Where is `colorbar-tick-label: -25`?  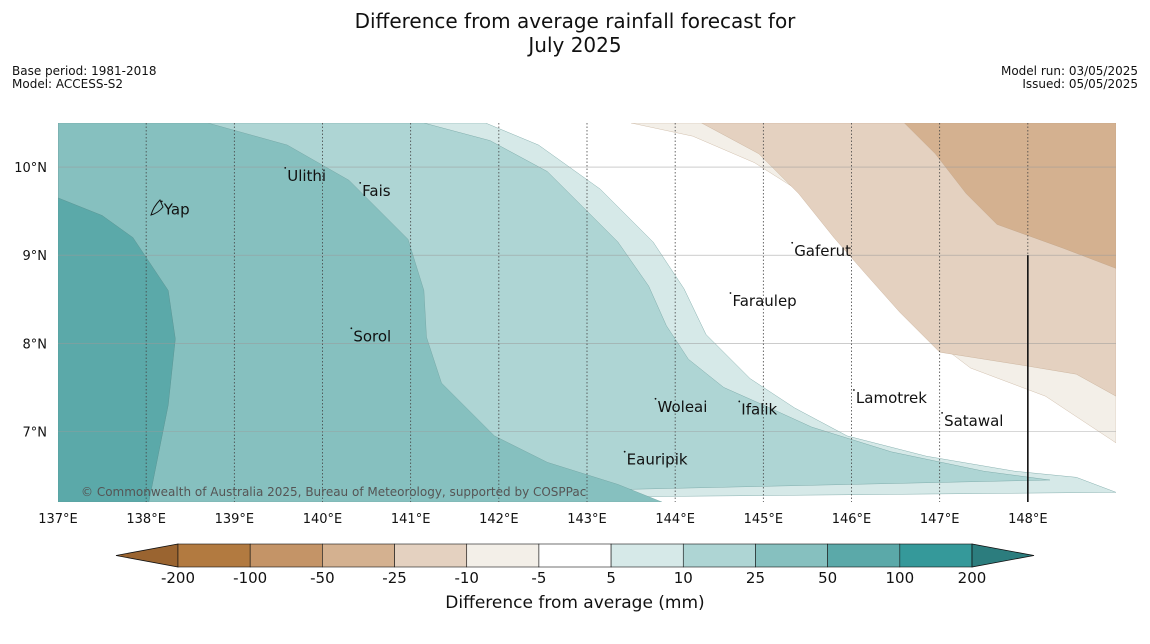 colorbar-tick-label: -25 is located at coordinates (394, 578).